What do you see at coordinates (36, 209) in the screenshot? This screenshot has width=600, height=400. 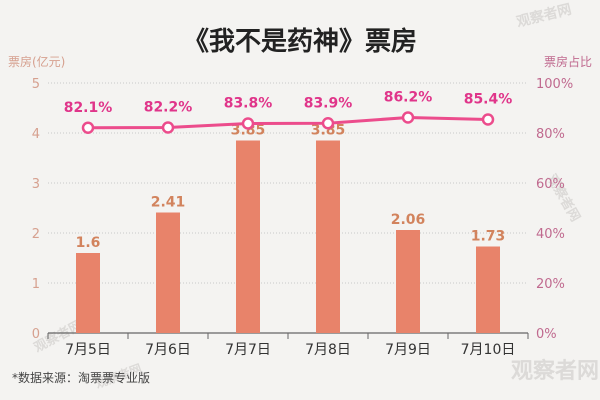 I see `y-ticks-left: 0 1 2 3 4 5` at bounding box center [36, 209].